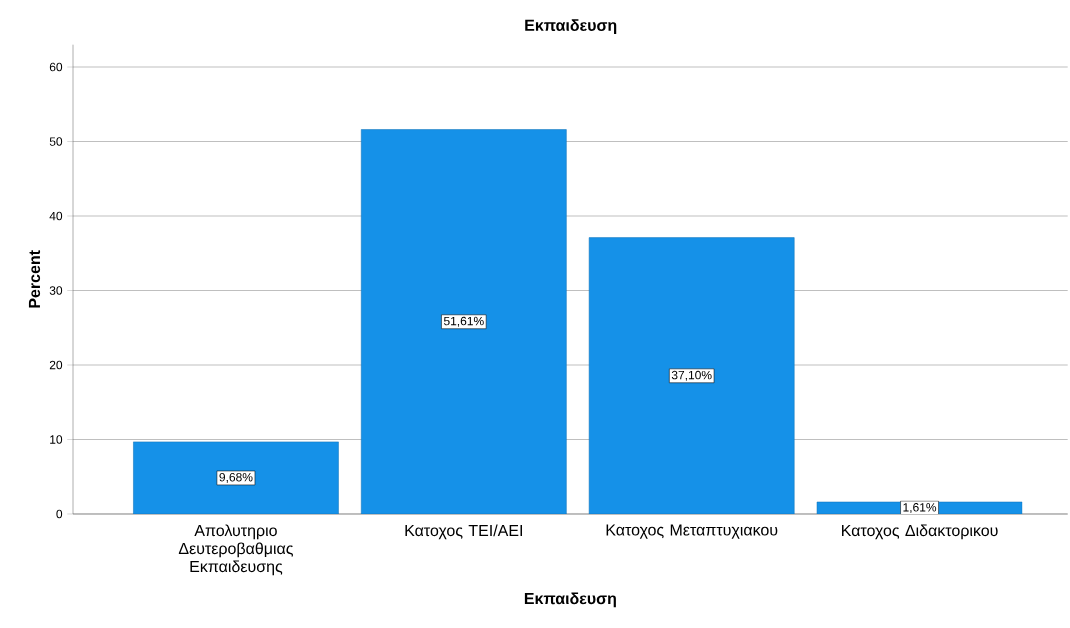  What do you see at coordinates (571, 27) in the screenshot?
I see `chart-title: Εκπαιδευση` at bounding box center [571, 27].